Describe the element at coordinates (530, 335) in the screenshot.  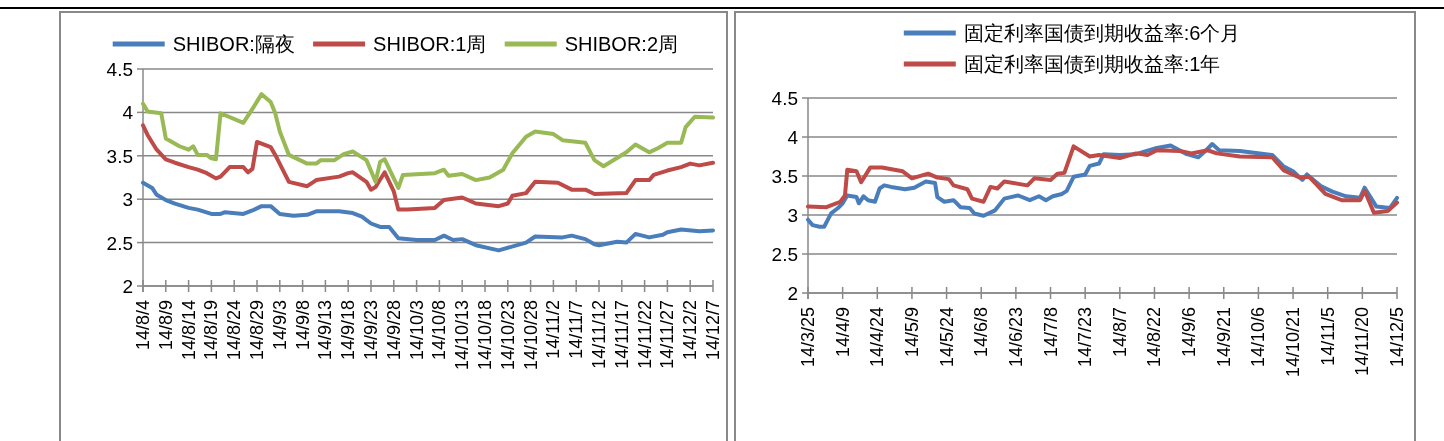
I see `x-tick-label: 14/10/28` at that location.